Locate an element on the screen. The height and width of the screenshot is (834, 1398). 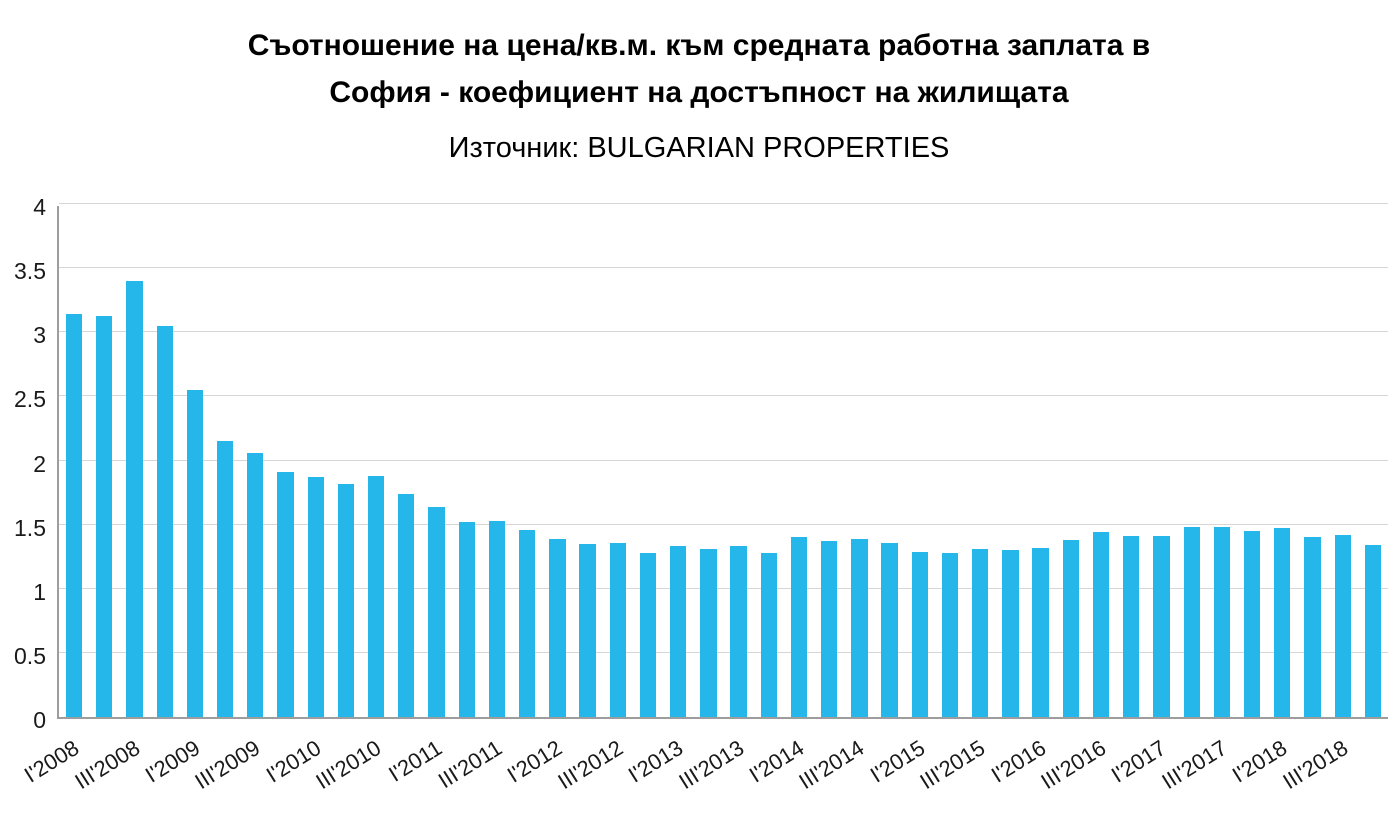
bar-IV'2011 is located at coordinates (527, 623).